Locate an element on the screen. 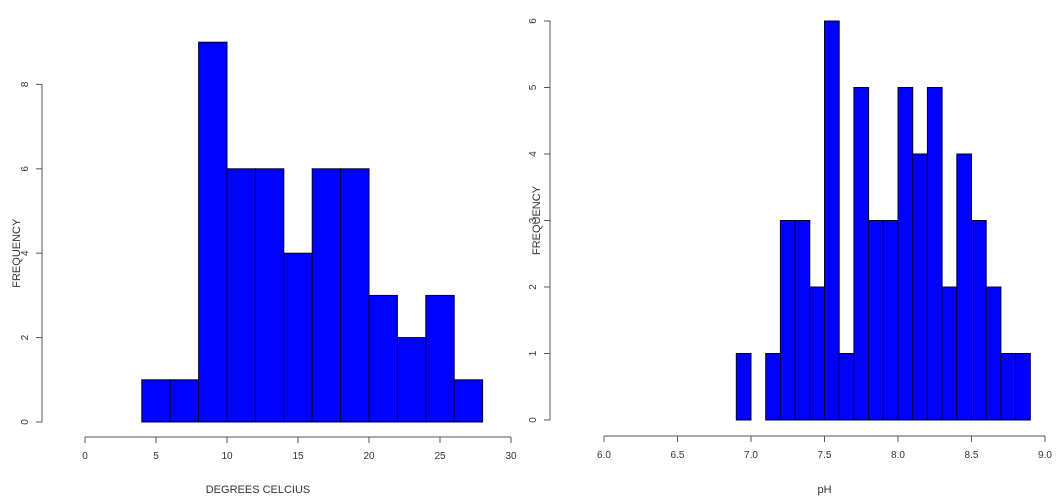  x-tick-label: 25 is located at coordinates (440, 456).